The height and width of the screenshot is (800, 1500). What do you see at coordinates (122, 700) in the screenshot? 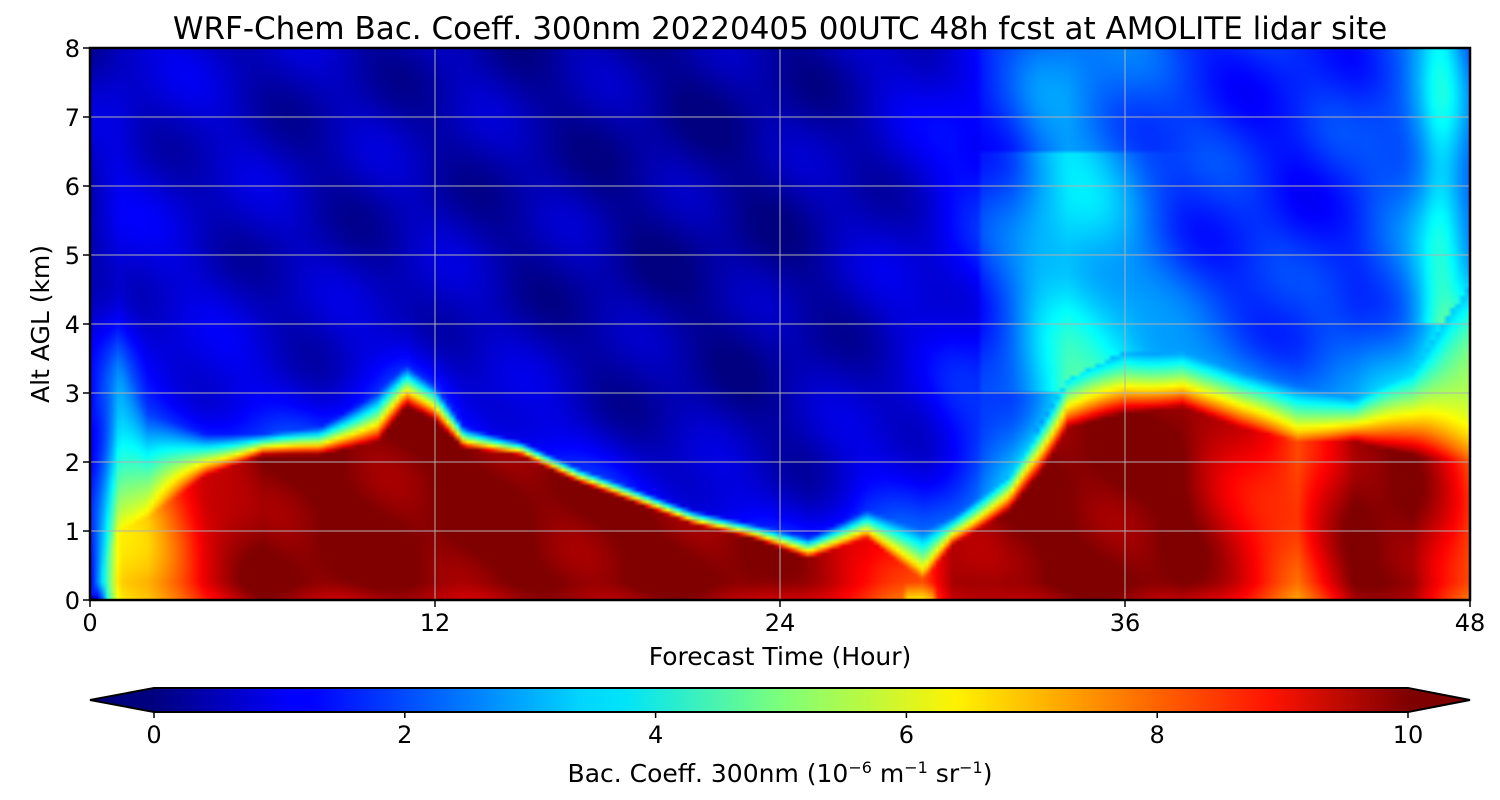
I see `colorbar-extend-low` at bounding box center [122, 700].